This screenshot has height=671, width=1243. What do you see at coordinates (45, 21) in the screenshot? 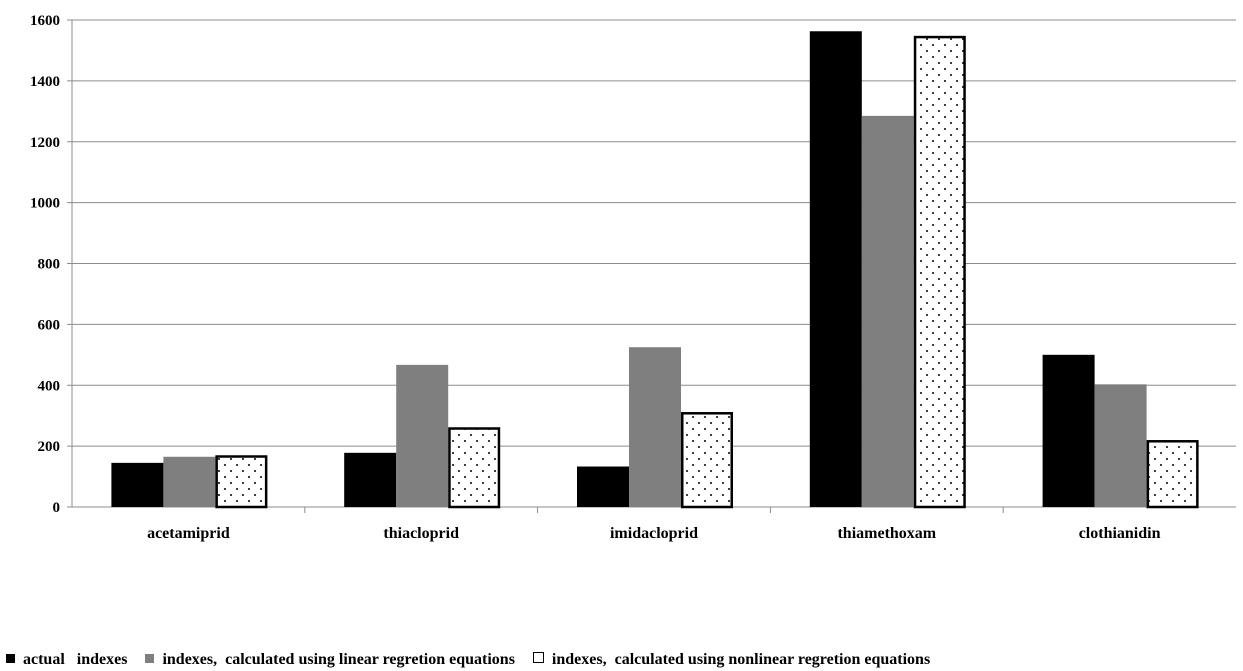
I see `y-tick-label: 1600` at bounding box center [45, 21].